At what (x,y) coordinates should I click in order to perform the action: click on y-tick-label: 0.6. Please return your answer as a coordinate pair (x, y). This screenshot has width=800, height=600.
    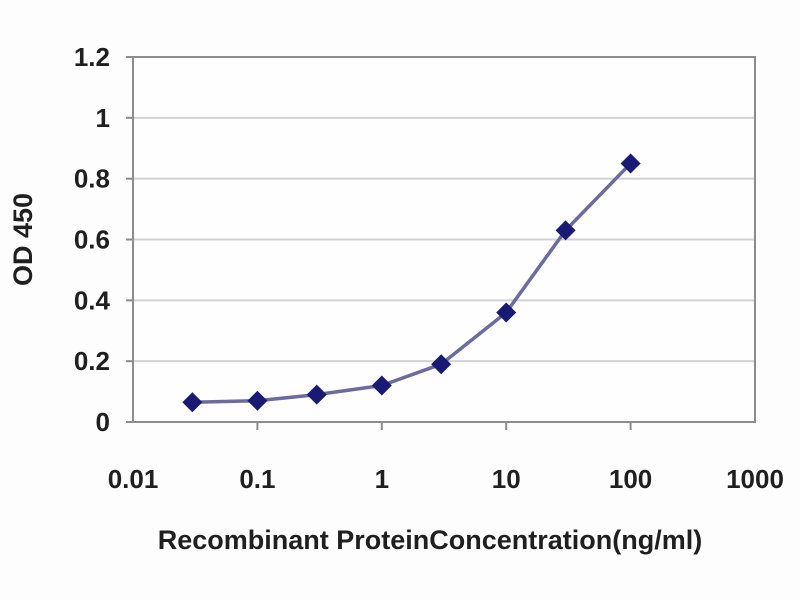
    Looking at the image, I should click on (92, 240).